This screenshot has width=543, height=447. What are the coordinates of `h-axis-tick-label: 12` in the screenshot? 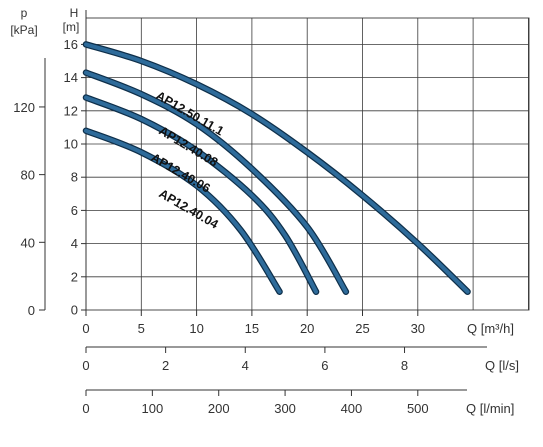 It's located at (71, 110).